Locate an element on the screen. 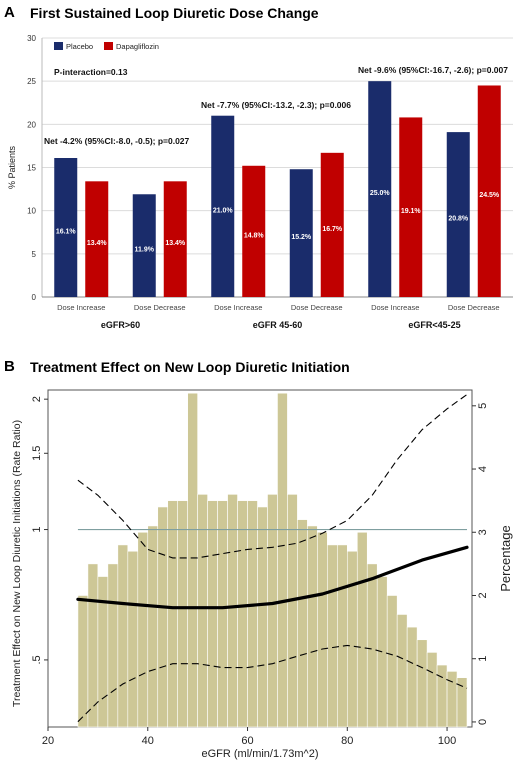 This screenshot has width=520, height=765. bar-data-label: 15.2% is located at coordinates (301, 237).